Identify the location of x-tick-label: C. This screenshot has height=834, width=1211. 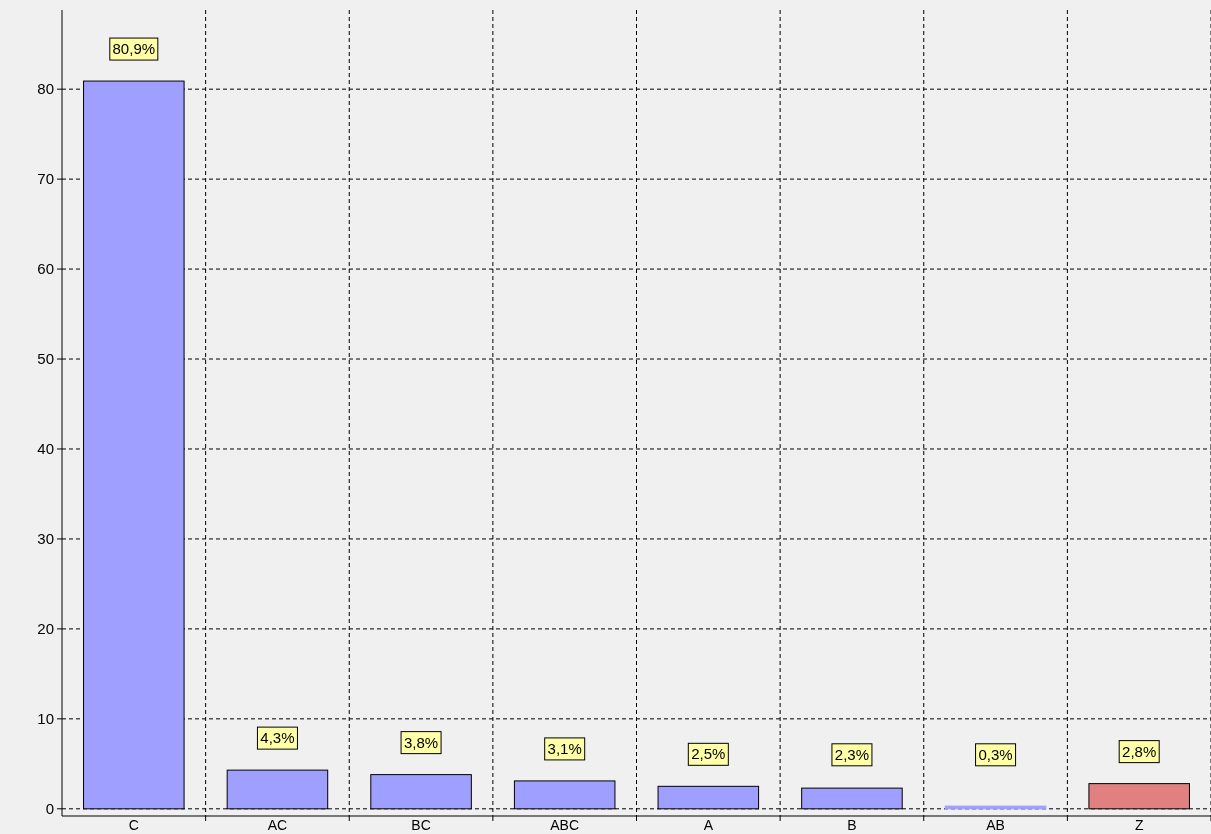
(133, 825).